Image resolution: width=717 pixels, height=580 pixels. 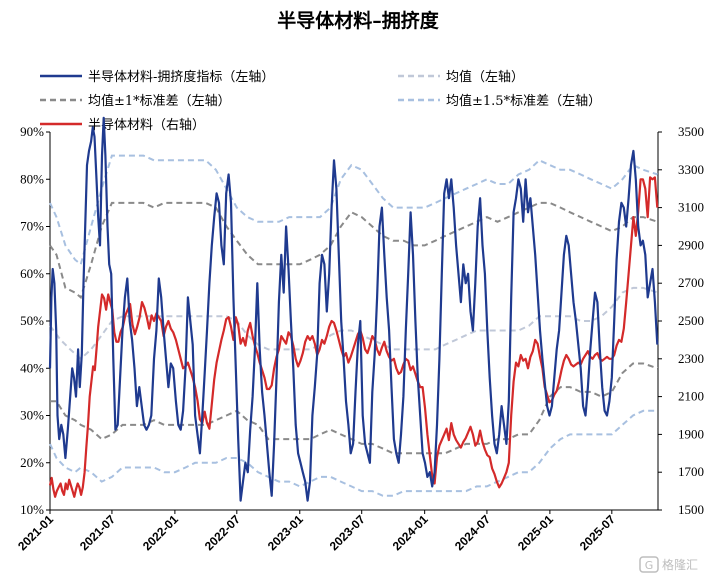 What do you see at coordinates (32, 131) in the screenshot?
I see `left-tick-label: 90%` at bounding box center [32, 131].